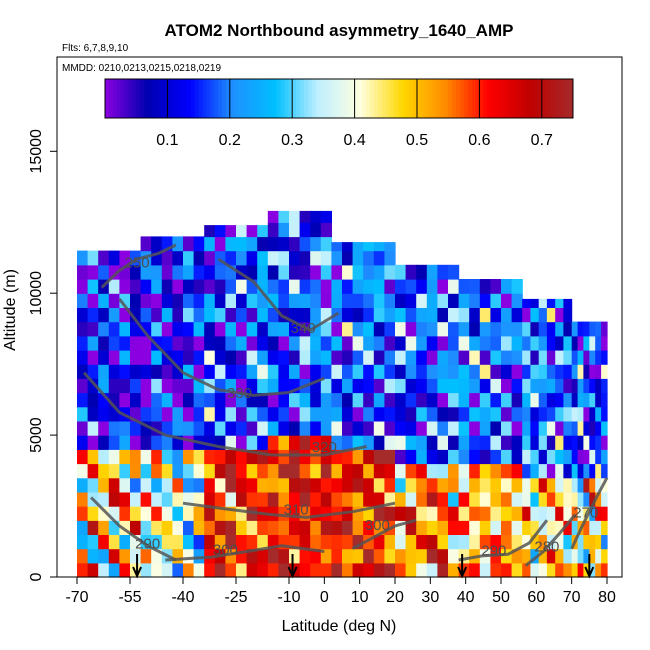 Image resolution: width=650 pixels, height=650 pixels. Describe the element at coordinates (138, 266) in the screenshot. I see `contour-line` at that location.